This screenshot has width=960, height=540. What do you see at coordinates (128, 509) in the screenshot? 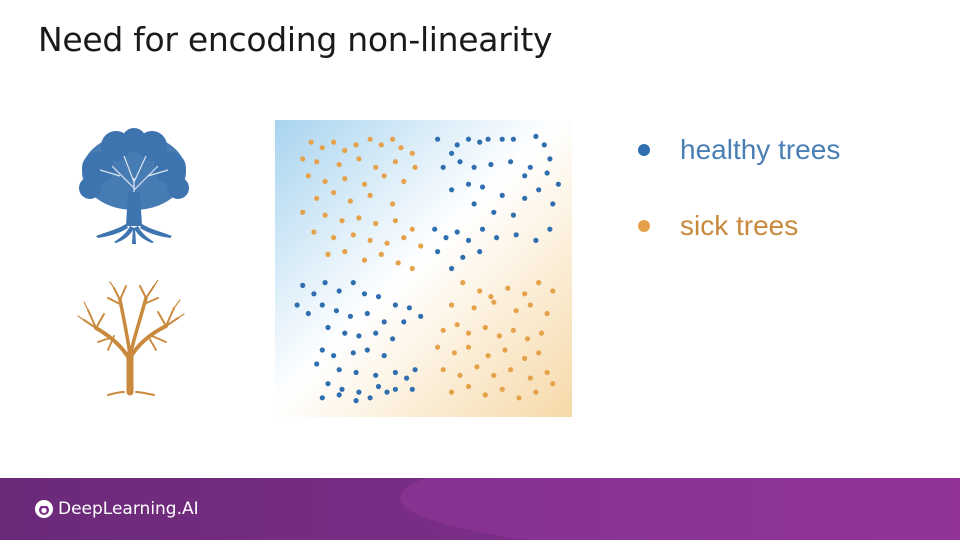
I see `brand-name: DeepLearning.AI` at bounding box center [128, 509].